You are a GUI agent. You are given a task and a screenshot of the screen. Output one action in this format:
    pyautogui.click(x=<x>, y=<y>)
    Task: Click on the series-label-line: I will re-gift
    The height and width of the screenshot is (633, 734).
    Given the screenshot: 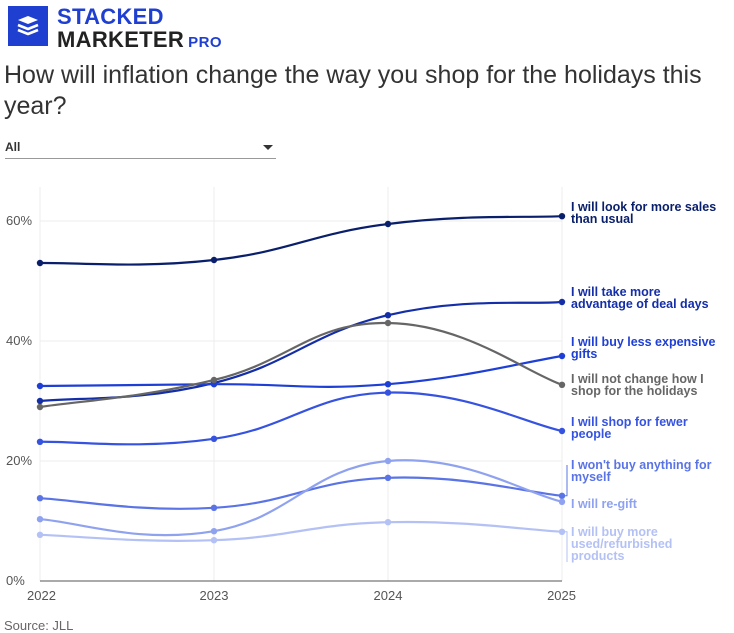 What is the action you would take?
    pyautogui.click(x=604, y=504)
    